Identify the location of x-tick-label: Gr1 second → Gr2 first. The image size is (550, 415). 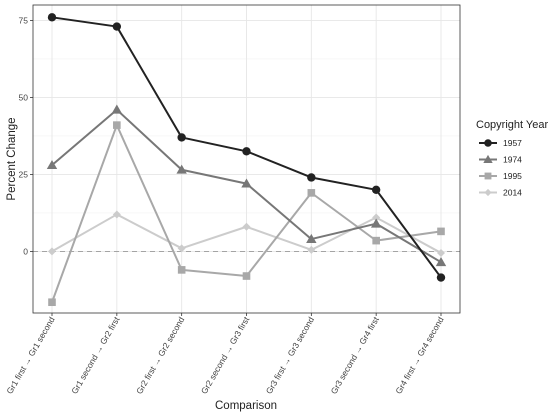
(95, 354).